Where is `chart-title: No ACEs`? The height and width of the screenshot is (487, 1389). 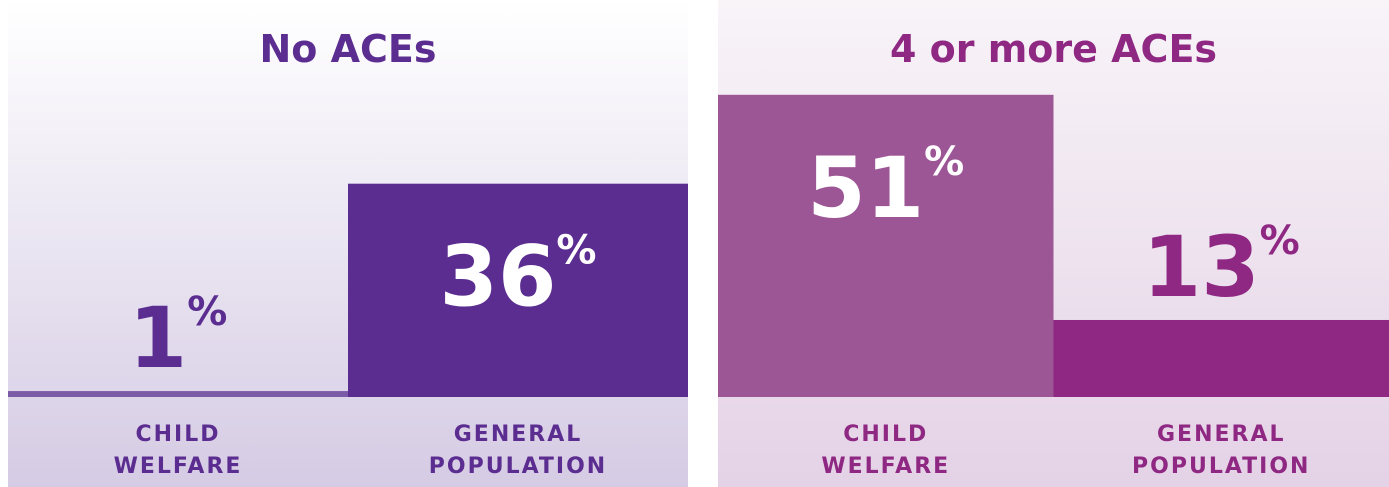 chart-title: No ACEs is located at coordinates (347, 49).